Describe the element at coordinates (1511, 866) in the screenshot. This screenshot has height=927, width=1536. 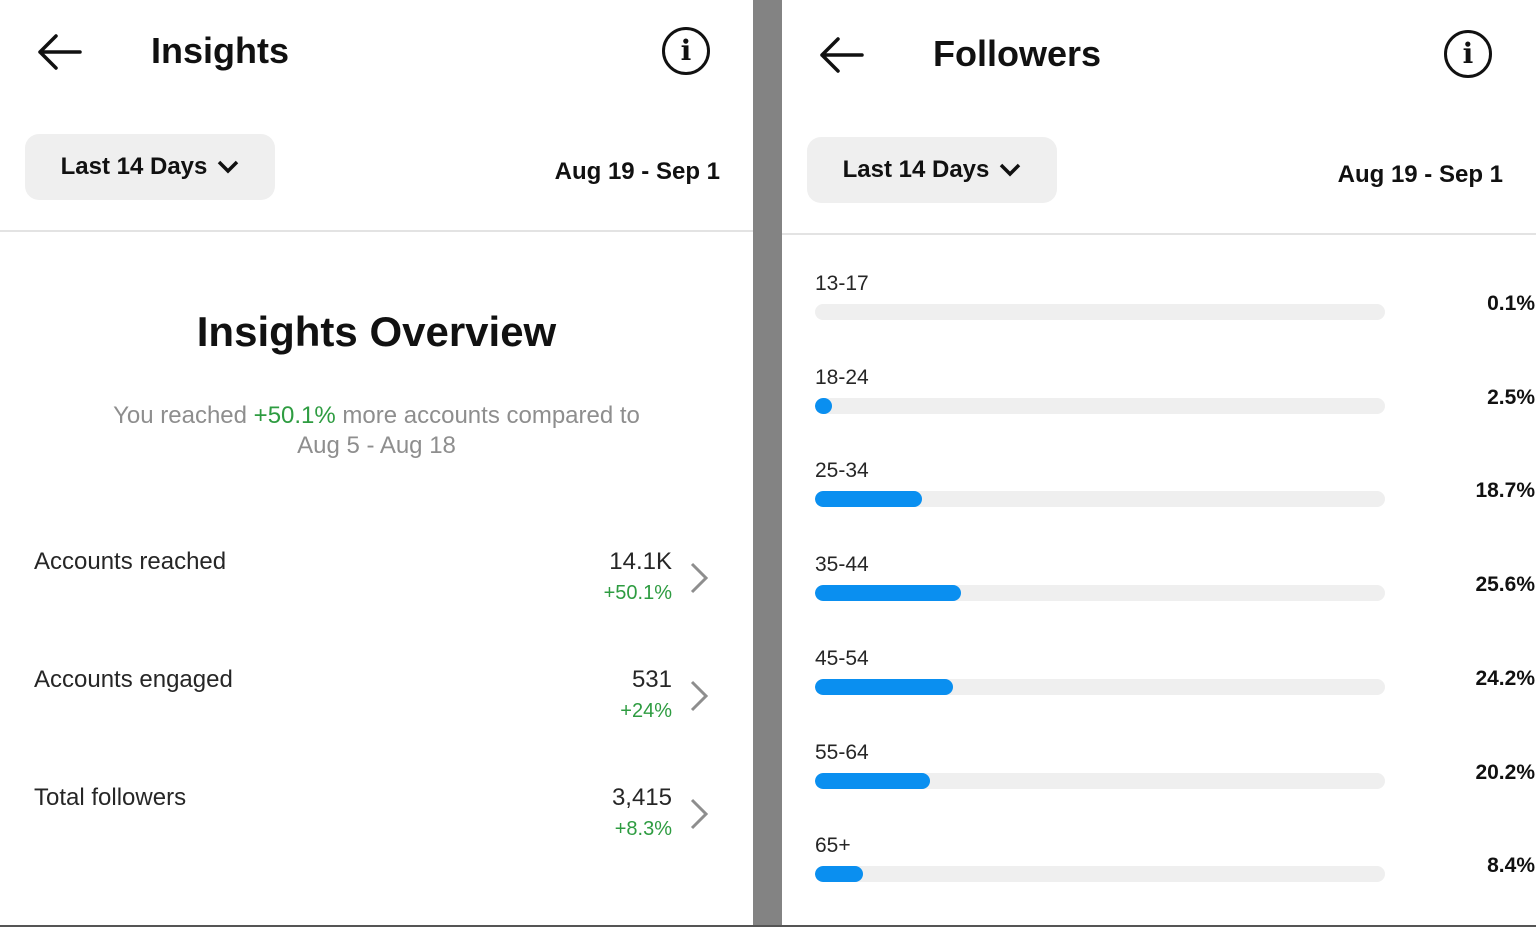
I see `age-percent: 8.4%` at that location.